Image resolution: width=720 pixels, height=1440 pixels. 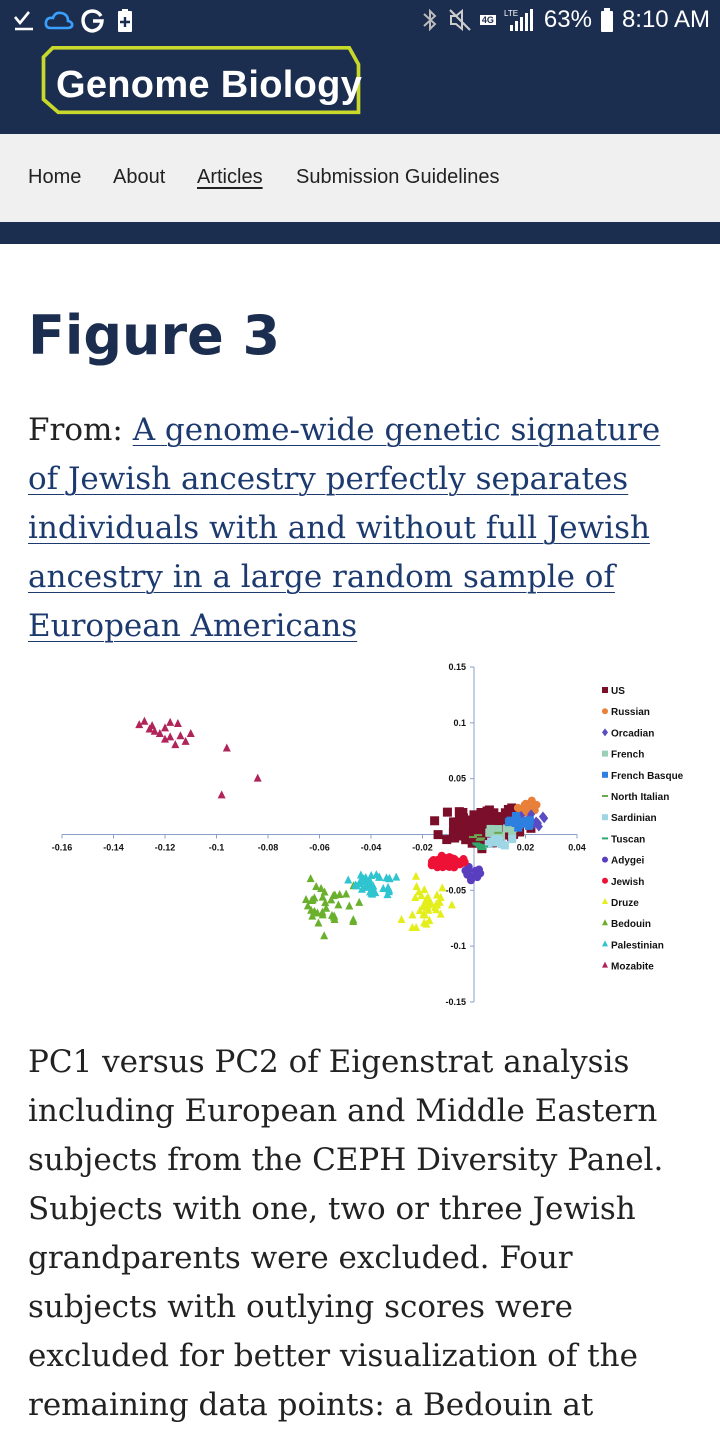 What do you see at coordinates (628, 861) in the screenshot?
I see `legend-label-adygei: Adygei` at bounding box center [628, 861].